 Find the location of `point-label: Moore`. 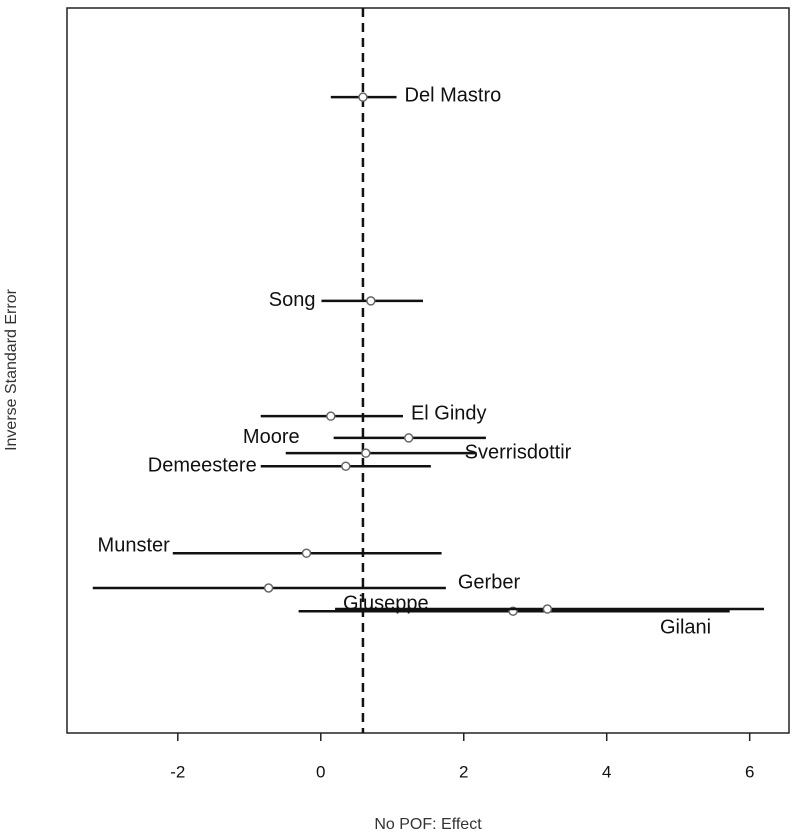

point-label: Moore is located at coordinates (271, 437).